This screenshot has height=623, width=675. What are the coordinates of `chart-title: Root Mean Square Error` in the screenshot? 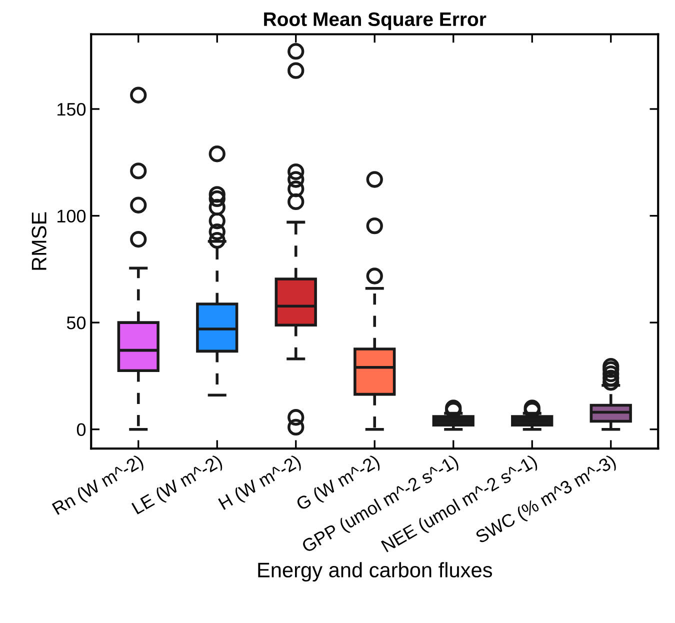 It's located at (375, 21).